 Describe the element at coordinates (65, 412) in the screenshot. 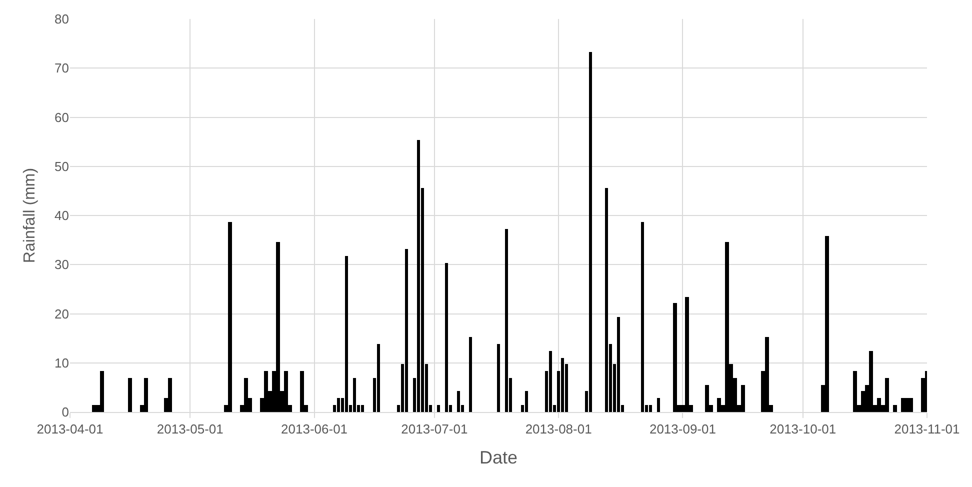

I see `y-tick-label: 0` at that location.